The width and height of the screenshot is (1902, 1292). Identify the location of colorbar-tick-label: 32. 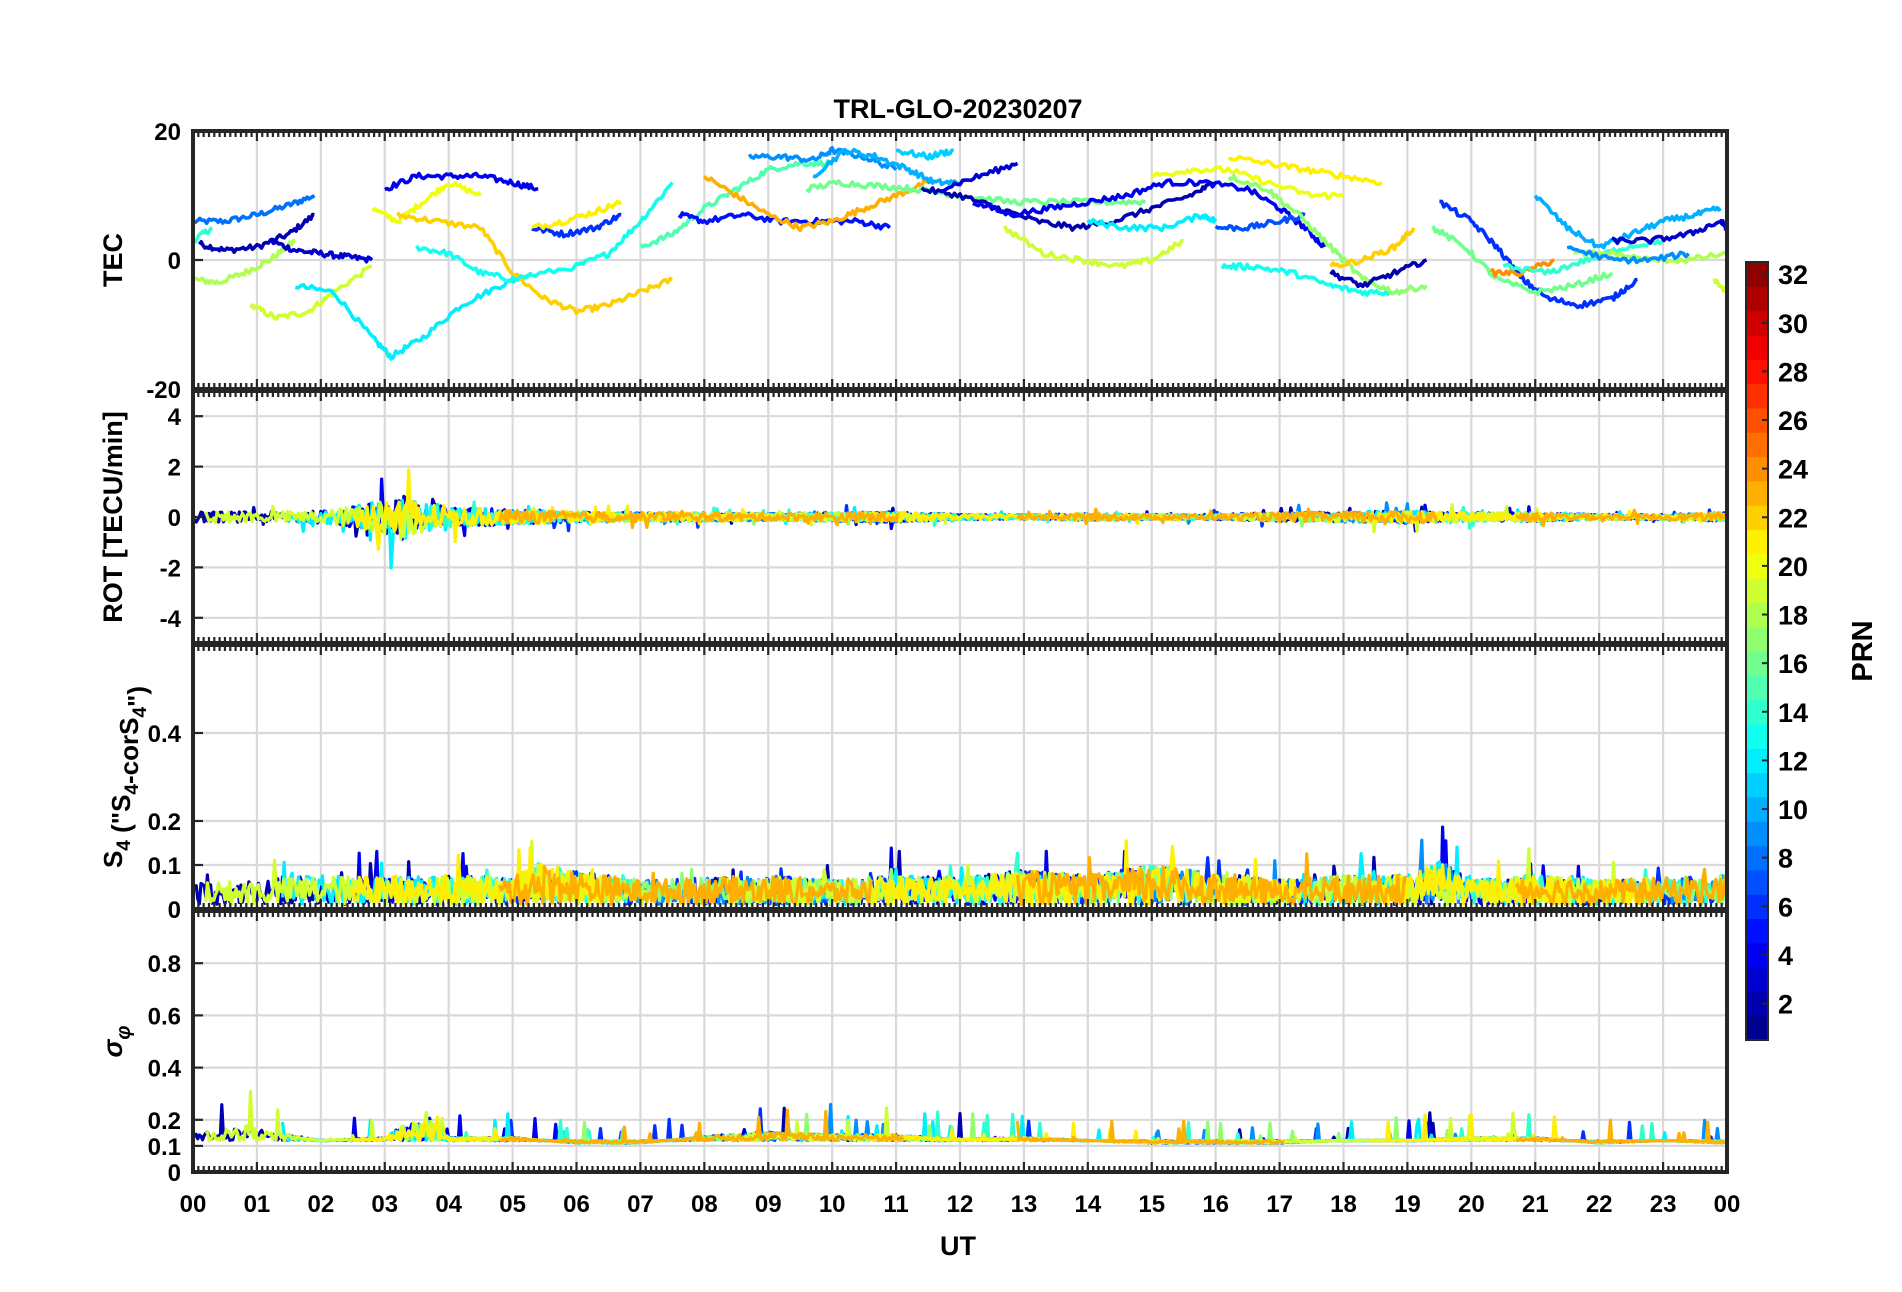
(1793, 275).